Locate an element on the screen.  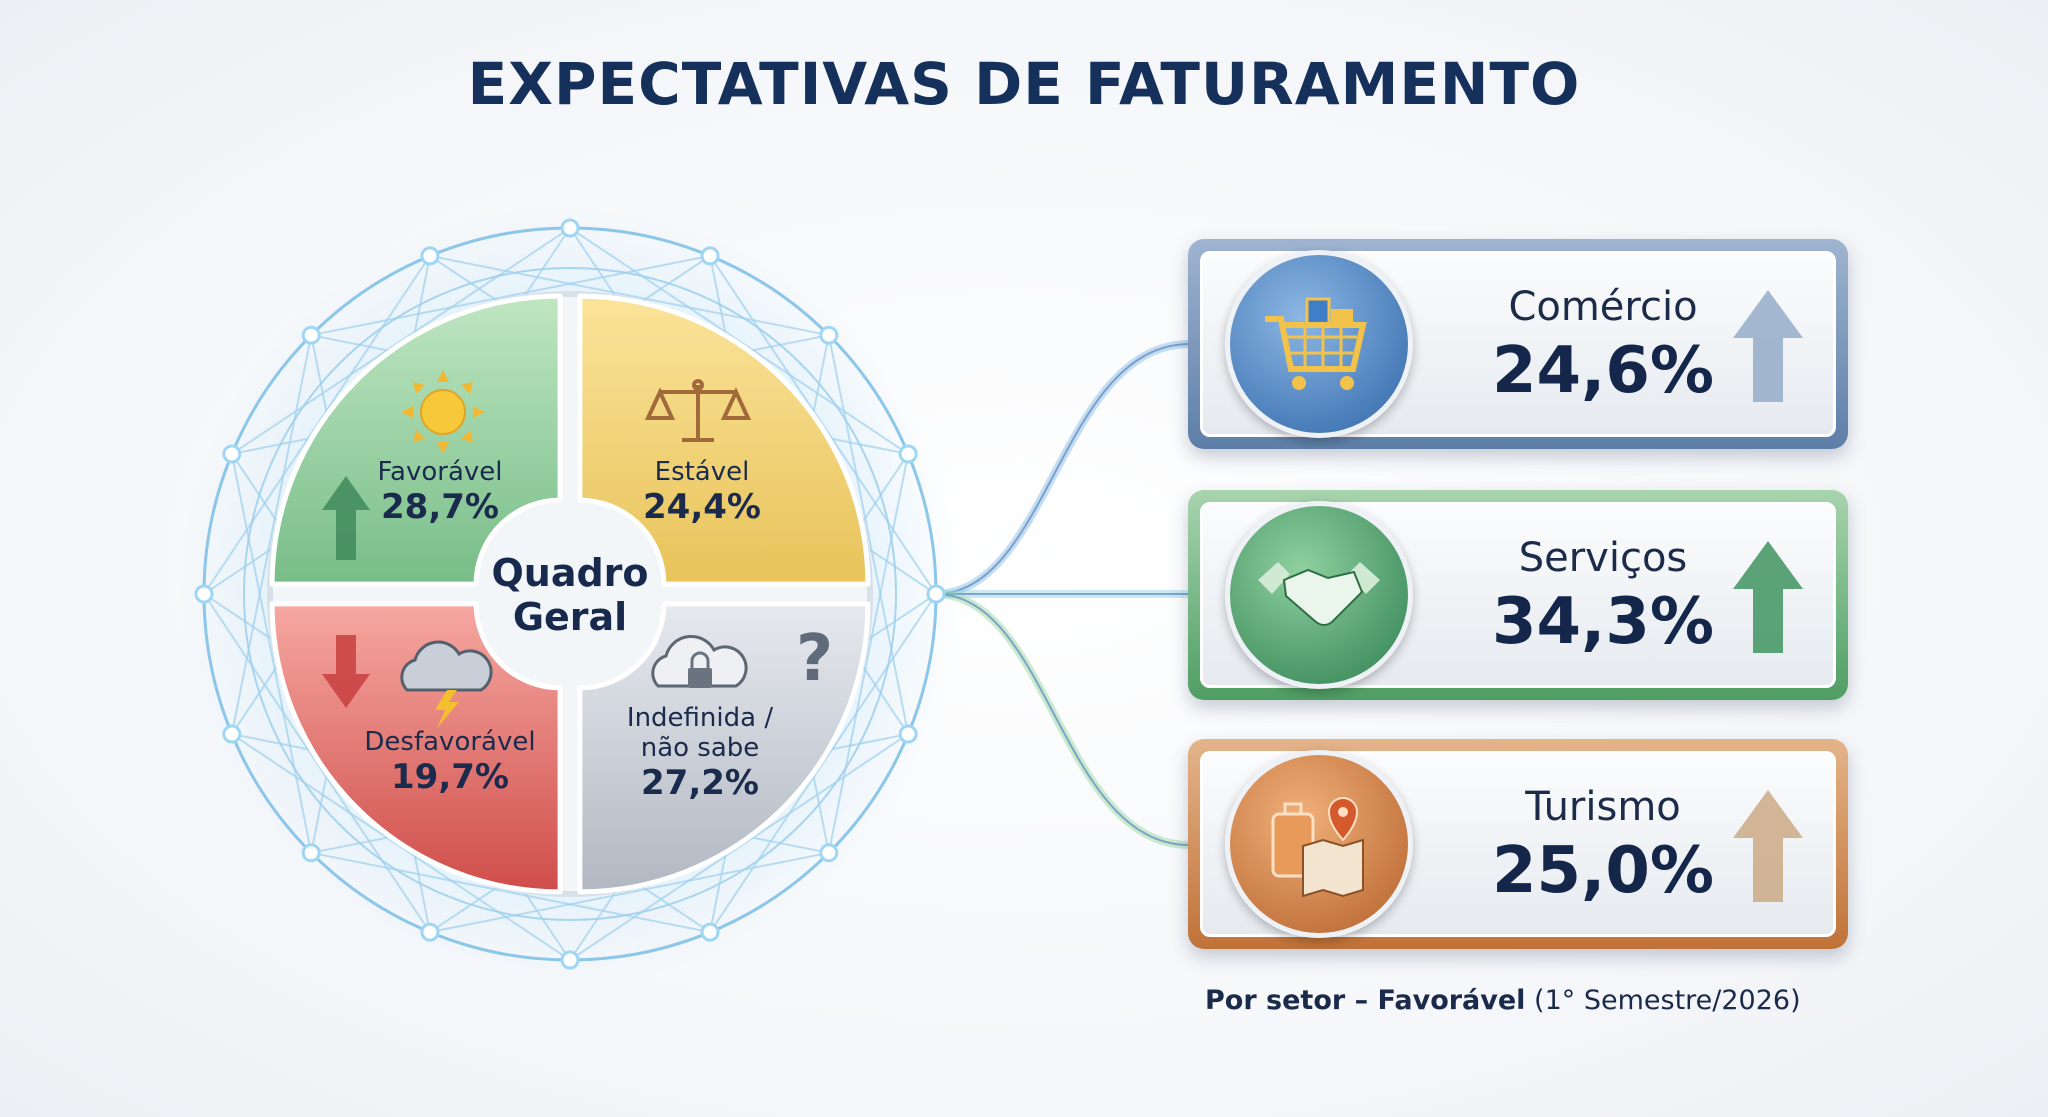
connector-lines is located at coordinates (1062, 594).